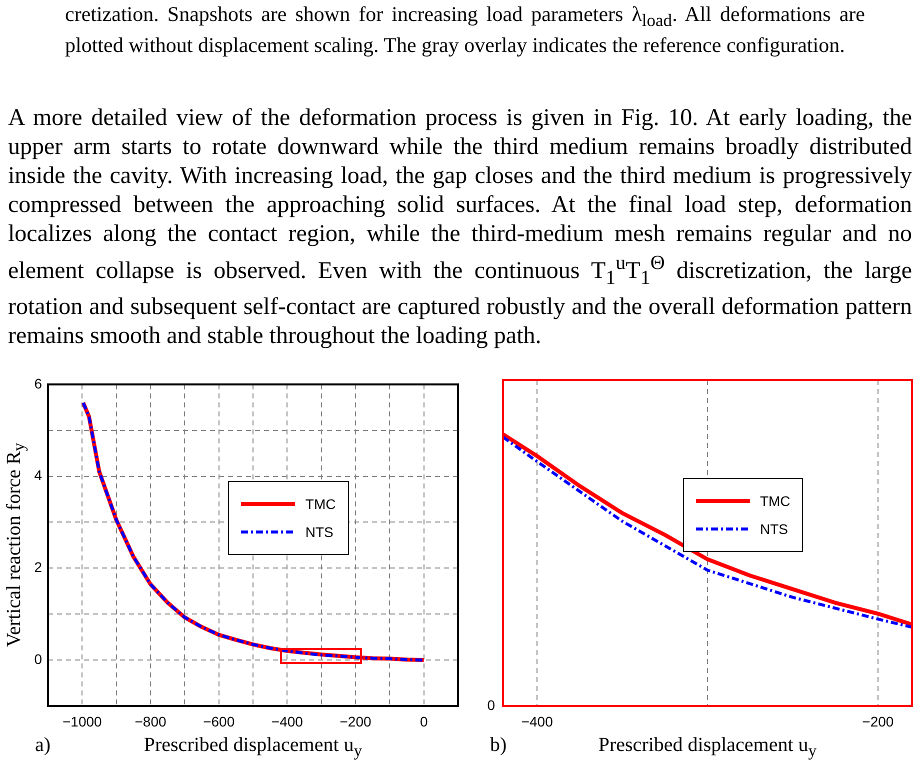 This screenshot has width=920, height=774. I want to click on text: 0, so click(491, 704).